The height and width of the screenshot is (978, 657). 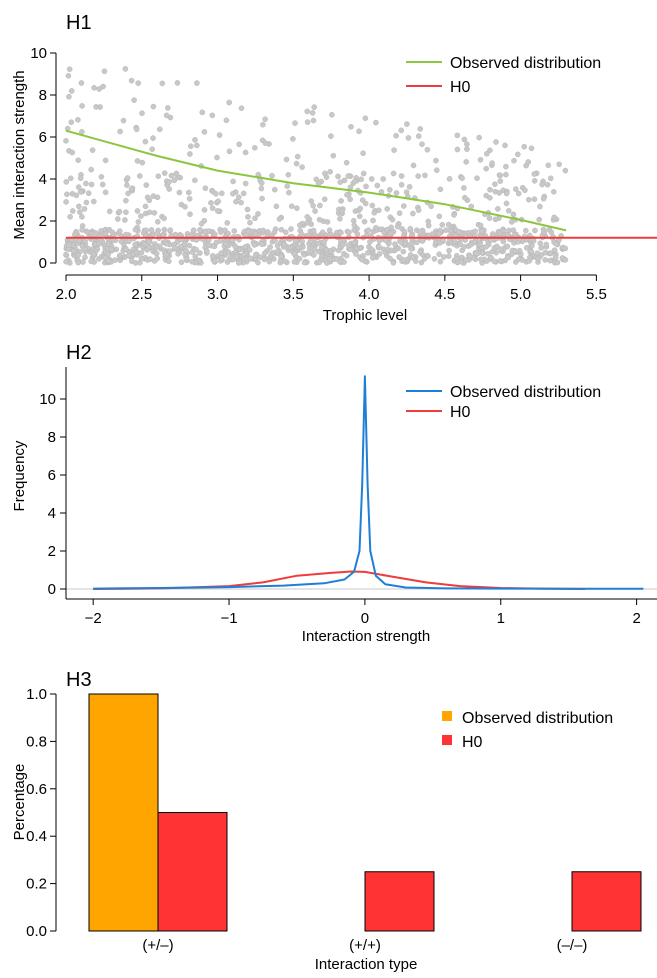 What do you see at coordinates (38, 53) in the screenshot?
I see `h1-y-tick-label: 10` at bounding box center [38, 53].